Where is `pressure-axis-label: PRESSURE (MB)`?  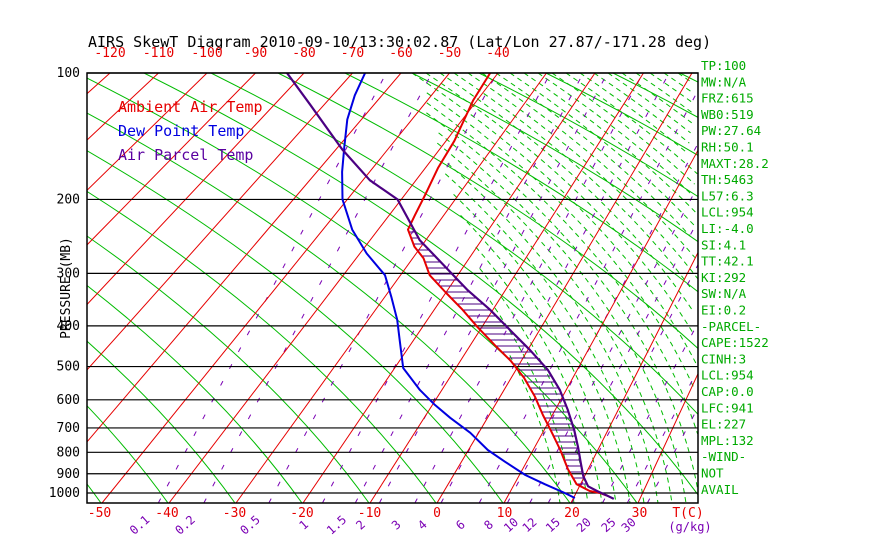 pressure-axis-label: PRESSURE (MB) is located at coordinates (66, 288).